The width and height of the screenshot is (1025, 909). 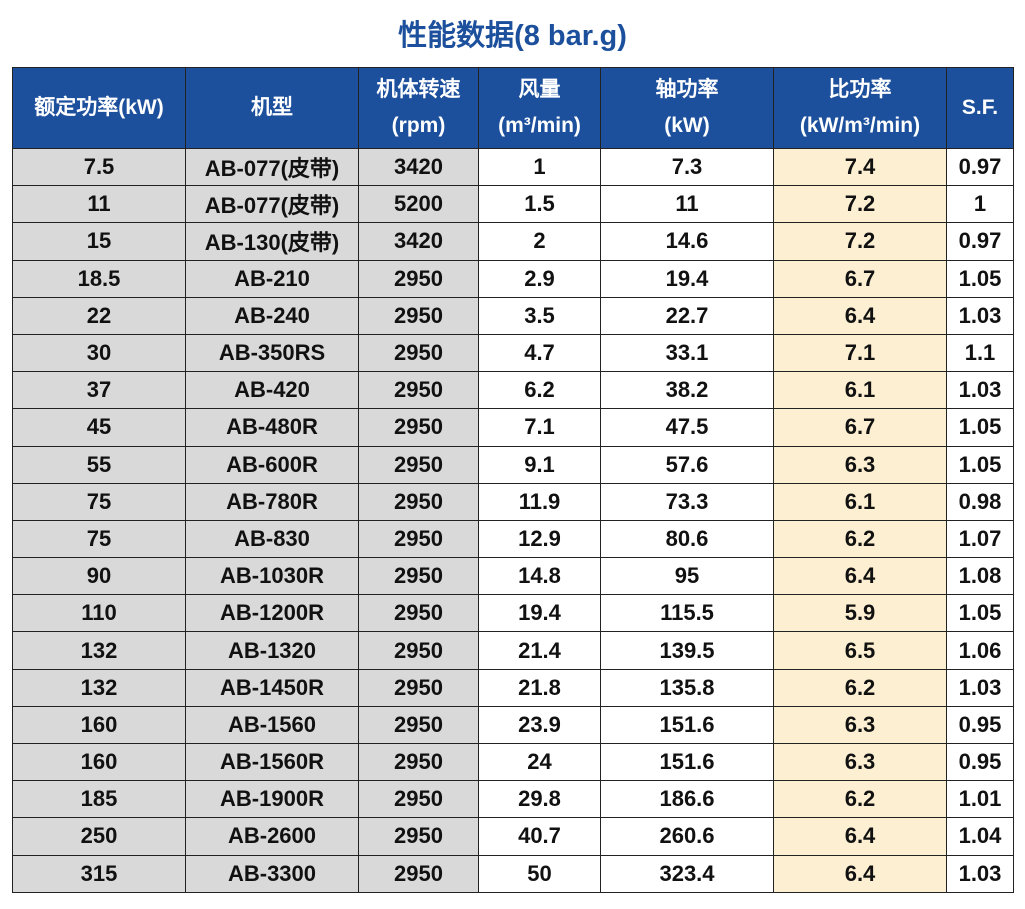 I want to click on table-row: 185 AB-1900R 2950 29.8 186.6 6.2 1.01, so click(x=513, y=799).